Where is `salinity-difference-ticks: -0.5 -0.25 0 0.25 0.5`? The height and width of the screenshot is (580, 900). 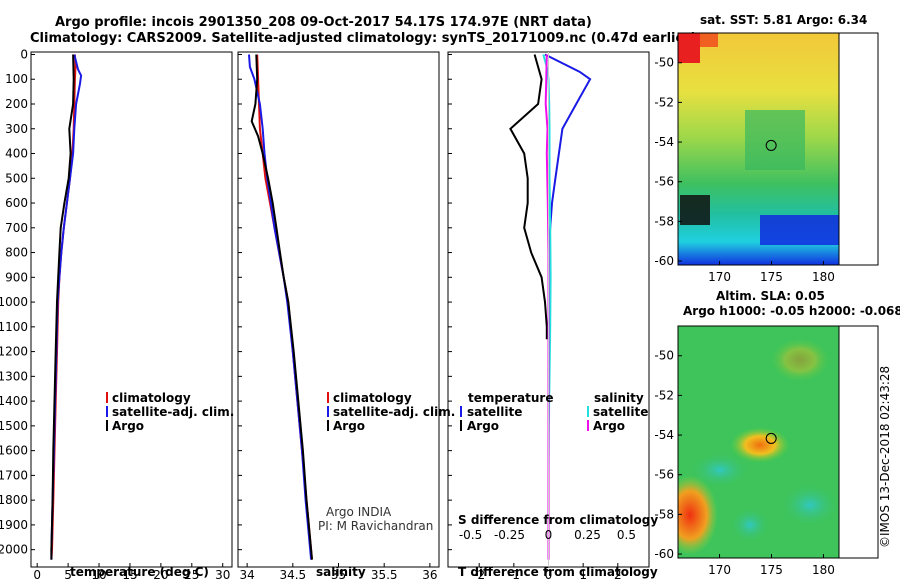
salinity-difference-ticks: -0.5 -0.25 0 0.25 0.5 is located at coordinates (547, 535).